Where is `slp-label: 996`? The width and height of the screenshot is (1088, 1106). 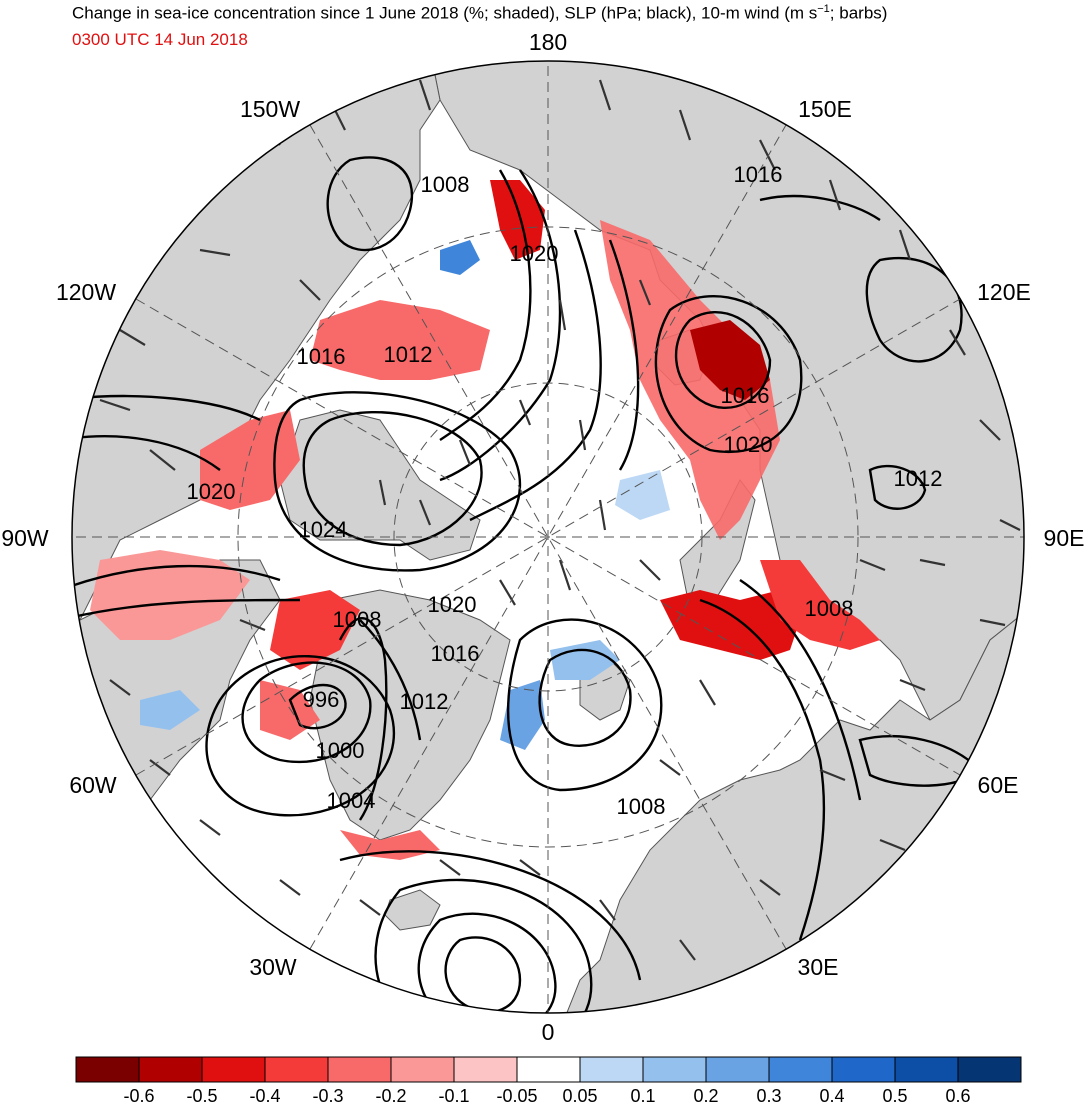
slp-label: 996 is located at coordinates (321, 699).